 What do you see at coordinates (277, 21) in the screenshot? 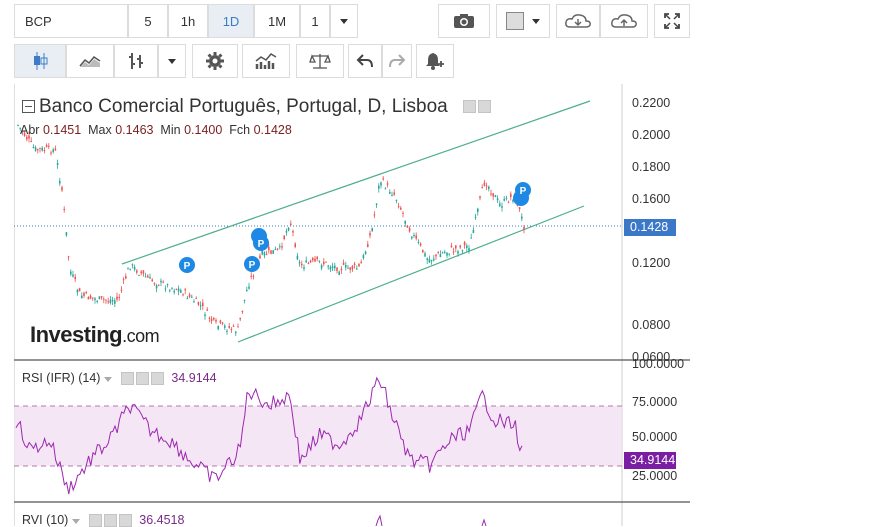
I see `interval-1m: 1M` at bounding box center [277, 21].